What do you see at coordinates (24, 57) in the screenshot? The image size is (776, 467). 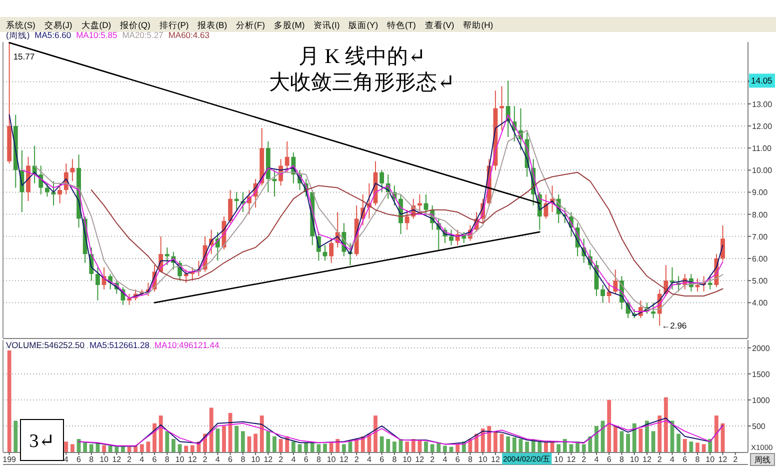 I see `data-label: 15.77` at bounding box center [24, 57].